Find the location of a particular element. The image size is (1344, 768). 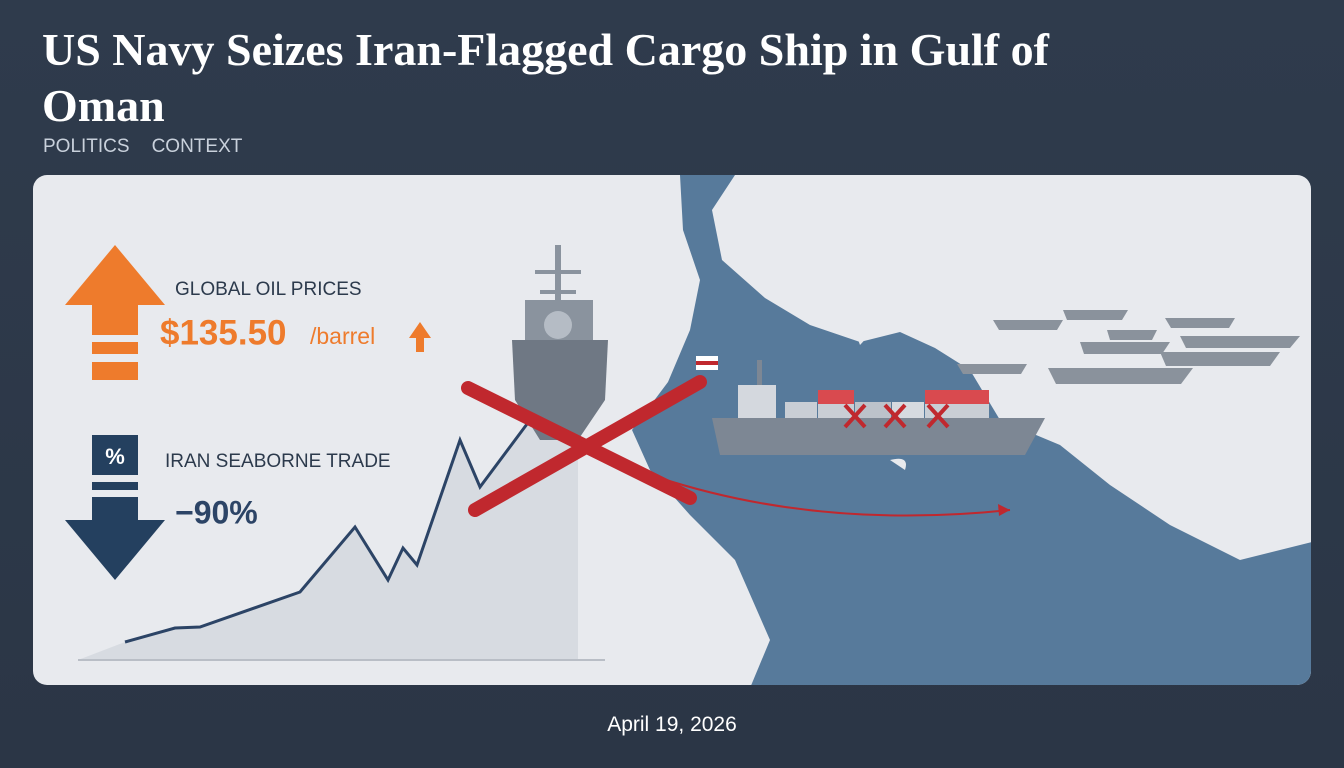

chart-area is located at coordinates (328, 520).